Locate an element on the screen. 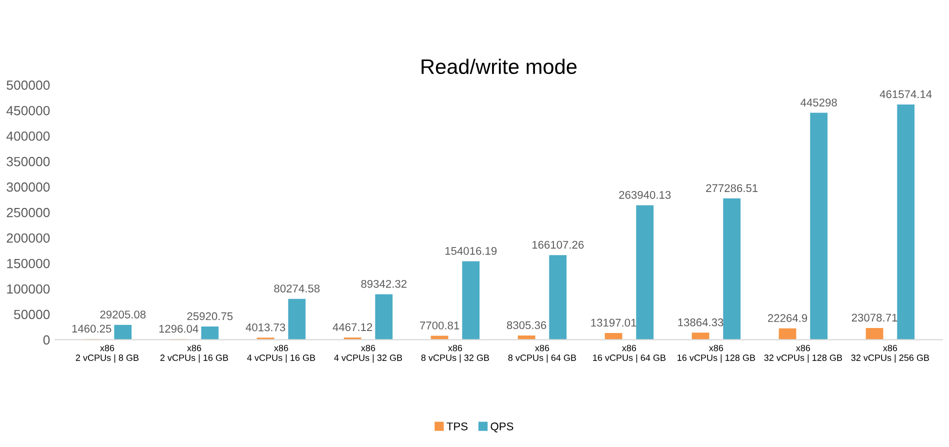 This screenshot has width=949, height=447. y-tick-label: 450000 is located at coordinates (28, 111).